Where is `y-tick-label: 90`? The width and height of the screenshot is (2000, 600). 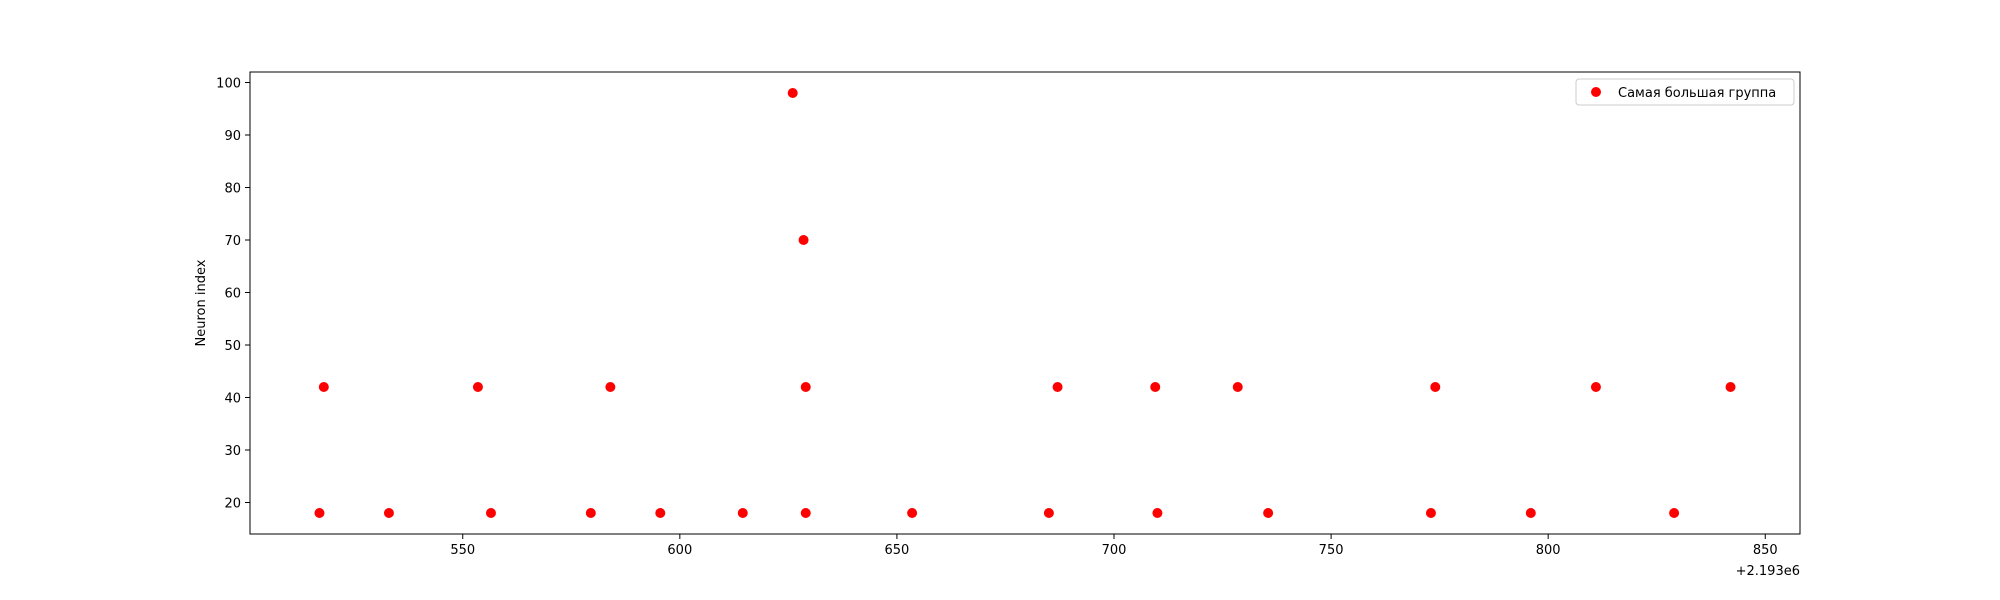 y-tick-label: 90 is located at coordinates (232, 136).